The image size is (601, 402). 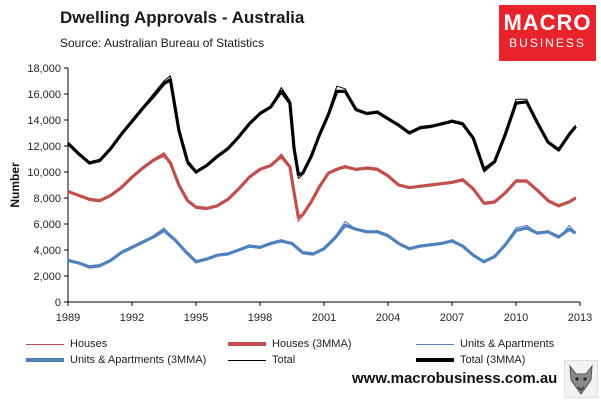 What do you see at coordinates (132, 318) in the screenshot?
I see `x-tick-label: 1992` at bounding box center [132, 318].